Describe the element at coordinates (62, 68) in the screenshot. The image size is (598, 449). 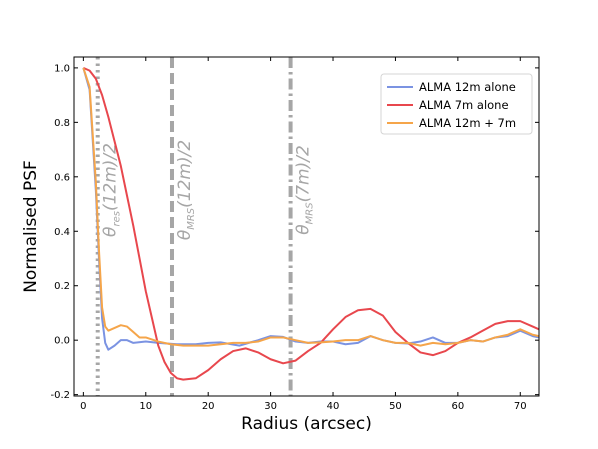
I see `y-tick-label: 1.0` at that location.